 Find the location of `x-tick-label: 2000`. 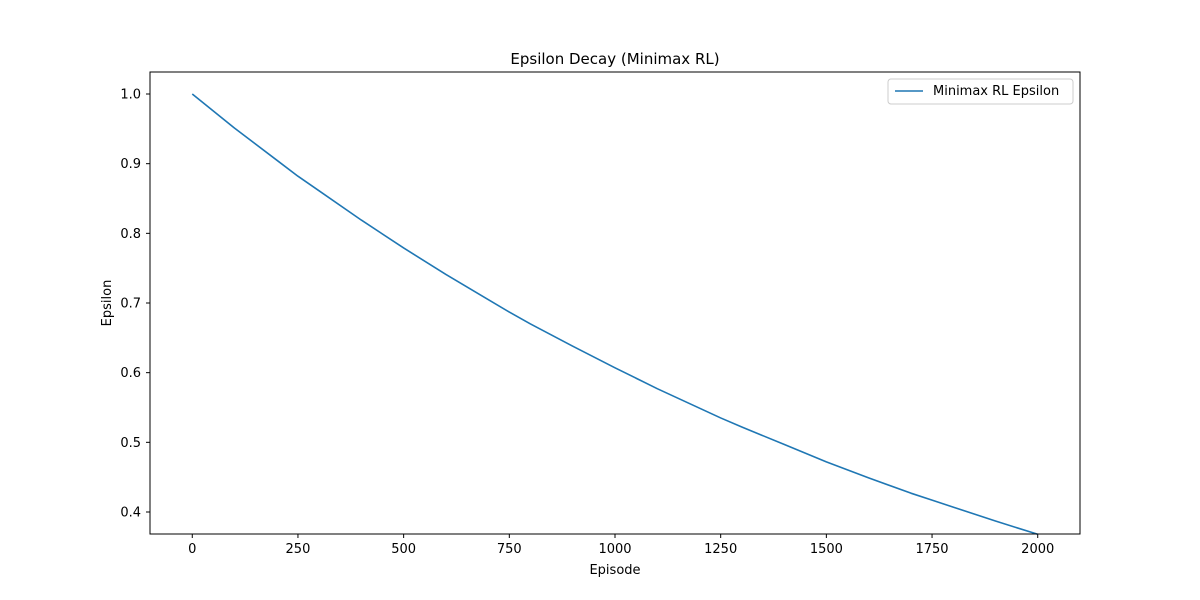

x-tick-label: 2000 is located at coordinates (1037, 549).